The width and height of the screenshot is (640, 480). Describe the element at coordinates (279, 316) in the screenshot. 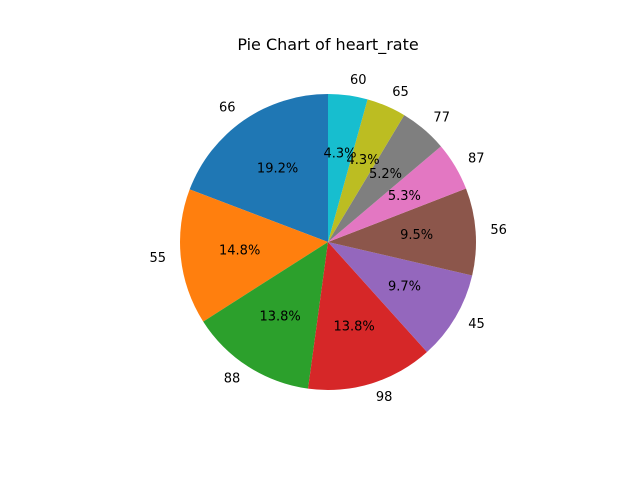

I see `percent-label-88: 13.8%` at that location.